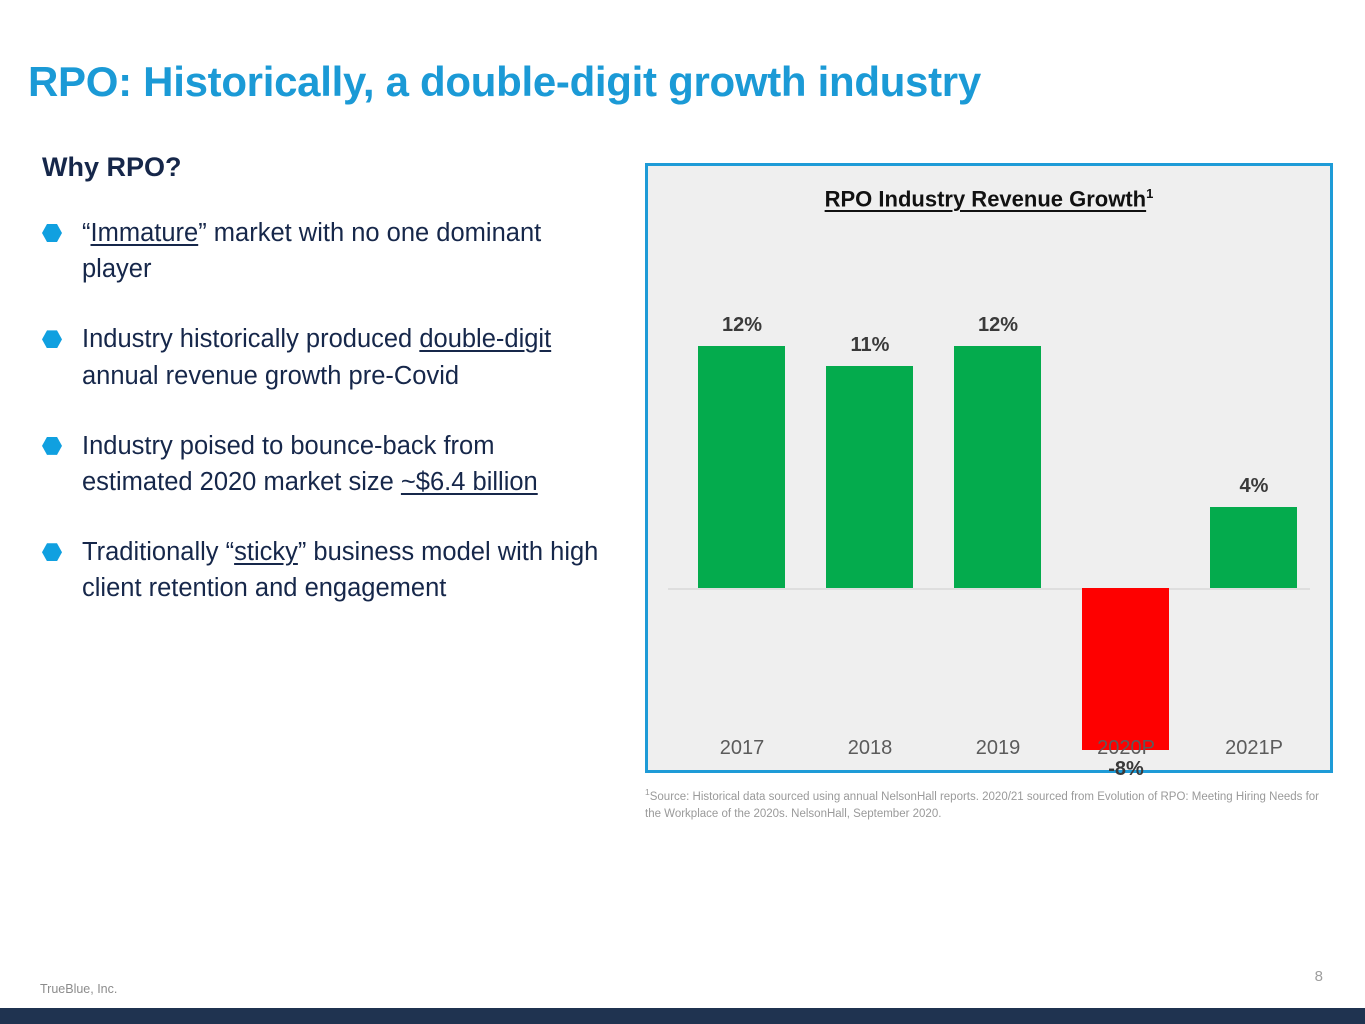  What do you see at coordinates (741, 466) in the screenshot?
I see `bar-2017` at bounding box center [741, 466].